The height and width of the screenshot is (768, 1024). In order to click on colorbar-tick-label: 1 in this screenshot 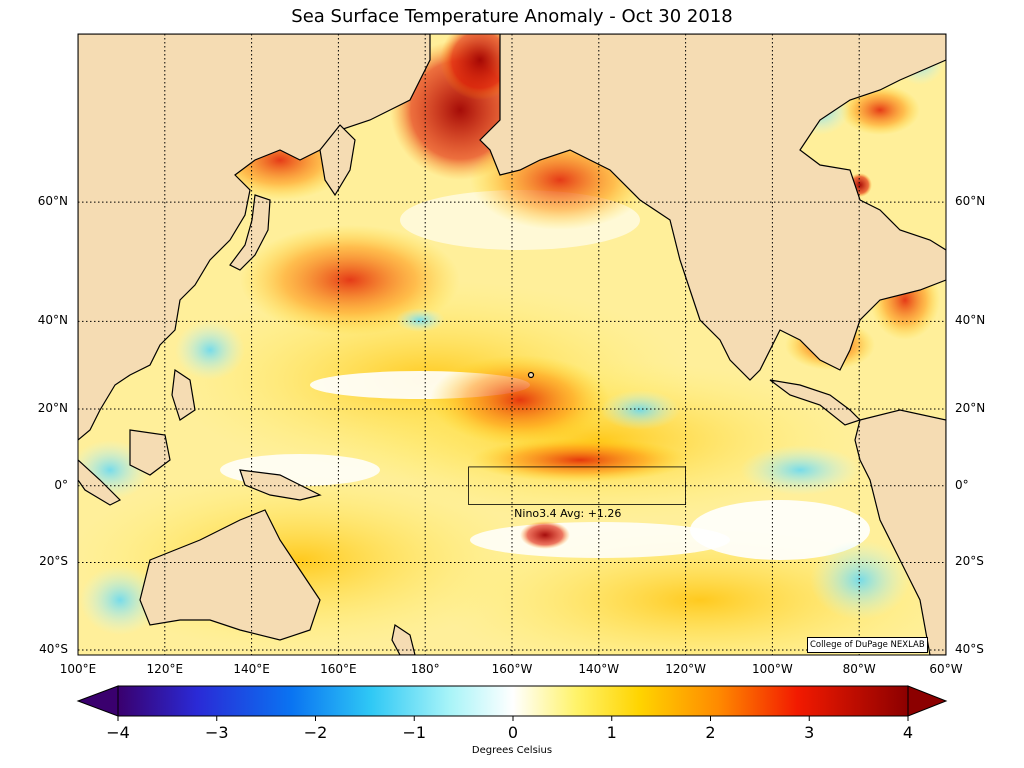, I will do `click(611, 732)`.